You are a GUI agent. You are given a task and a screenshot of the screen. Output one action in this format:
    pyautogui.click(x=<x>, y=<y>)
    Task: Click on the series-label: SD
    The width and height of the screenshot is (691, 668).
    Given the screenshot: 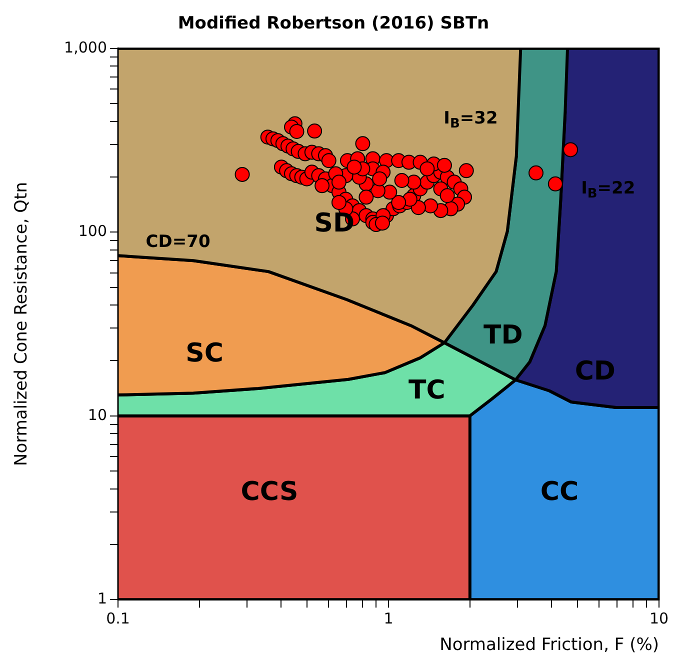 What is the action you would take?
    pyautogui.click(x=334, y=223)
    